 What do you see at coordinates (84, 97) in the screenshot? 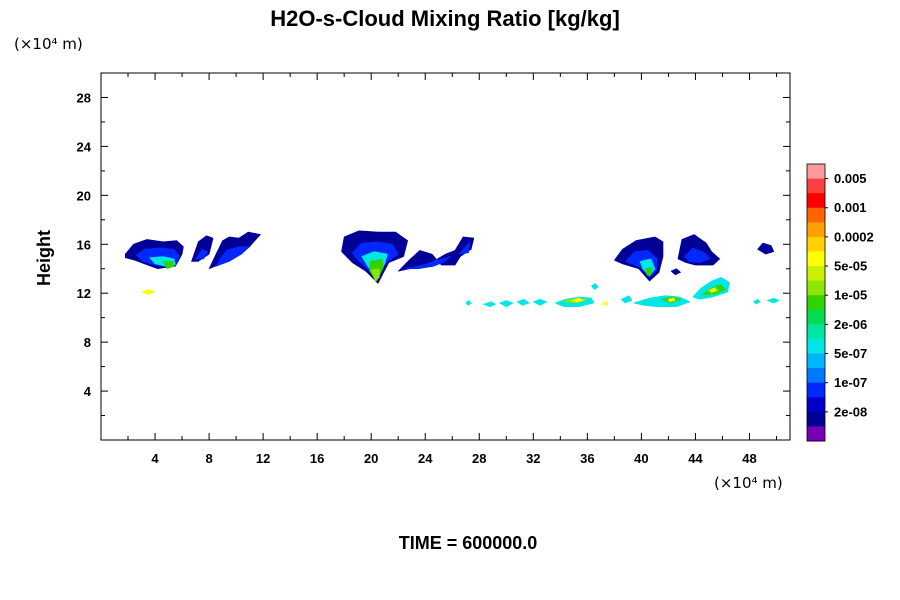
I see `y-tick-label: 28` at bounding box center [84, 97].